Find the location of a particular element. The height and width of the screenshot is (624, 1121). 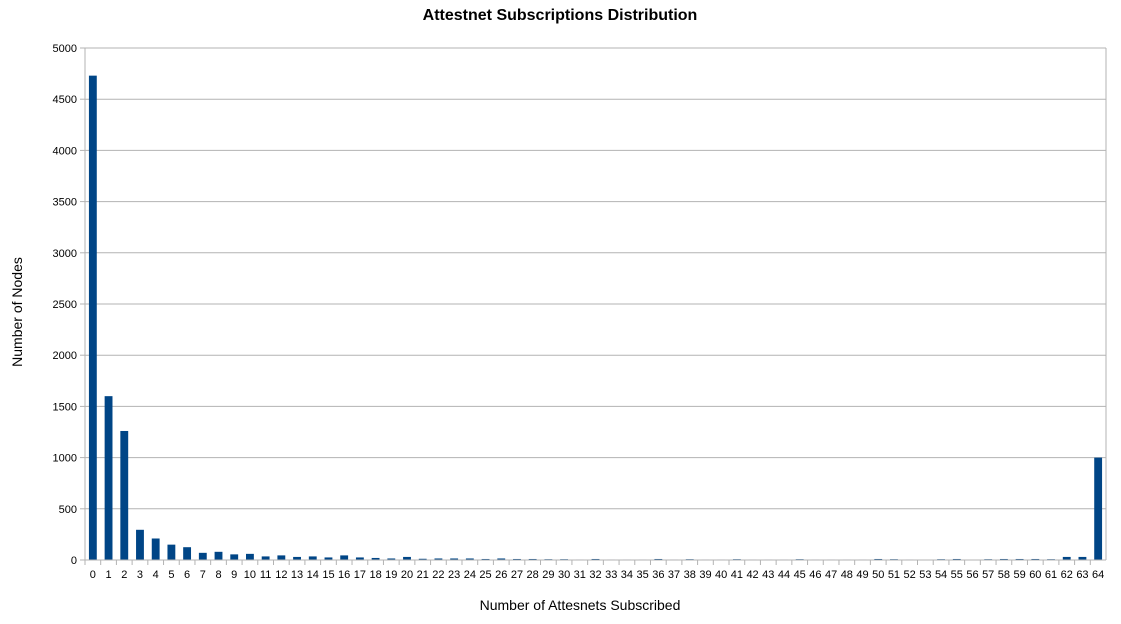

x-tick-label: 31 is located at coordinates (580, 575).